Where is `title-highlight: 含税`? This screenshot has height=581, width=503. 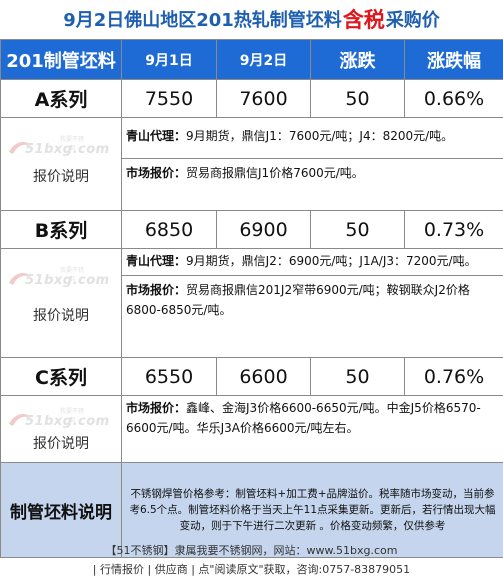
title-highlight: 含税 is located at coordinates (363, 20).